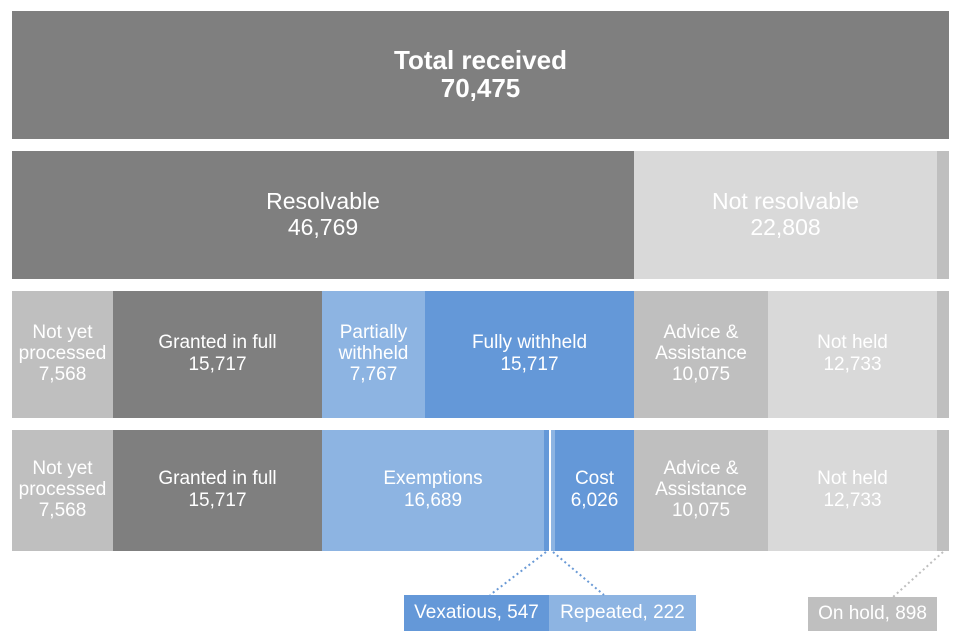  Describe the element at coordinates (433, 500) in the screenshot. I see `segment-value: 16,689` at that location.